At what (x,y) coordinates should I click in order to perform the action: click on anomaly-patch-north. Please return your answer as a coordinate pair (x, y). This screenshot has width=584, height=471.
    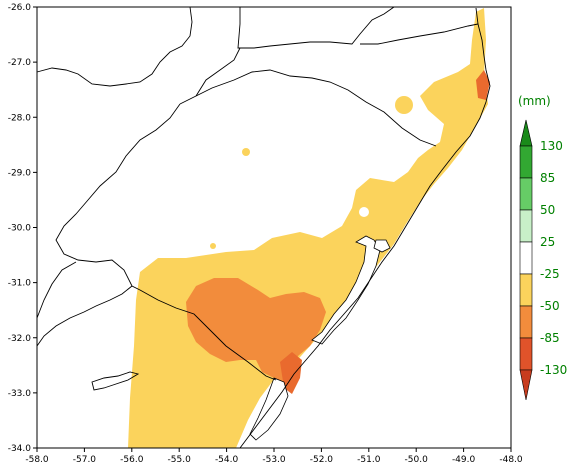
    Looking at the image, I should click on (404, 105).